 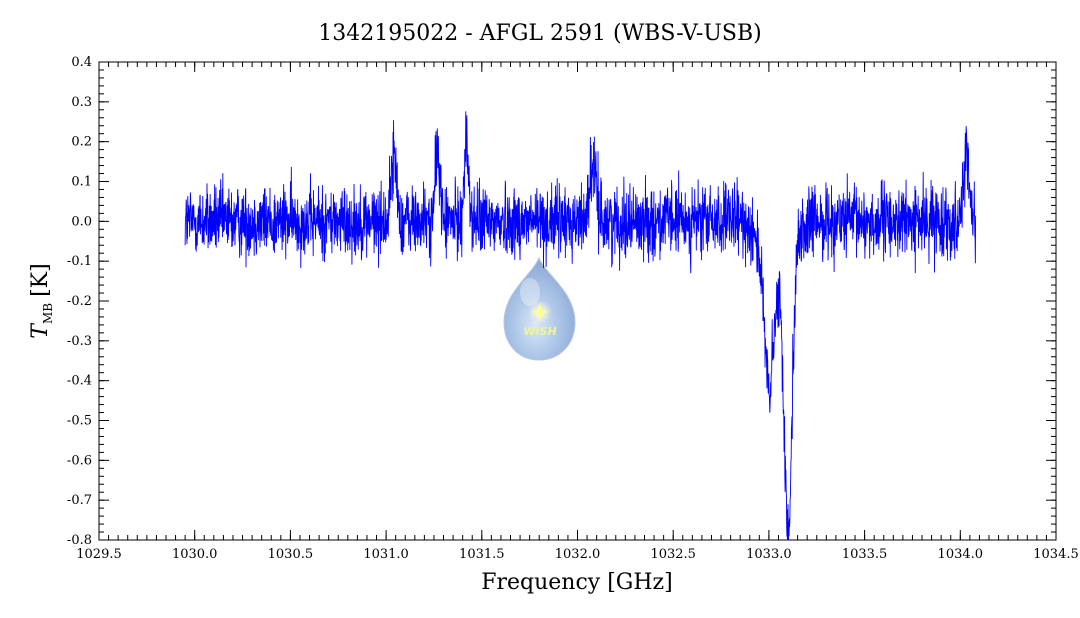 What do you see at coordinates (81, 102) in the screenshot?
I see `y-tick-label: 0.3` at bounding box center [81, 102].